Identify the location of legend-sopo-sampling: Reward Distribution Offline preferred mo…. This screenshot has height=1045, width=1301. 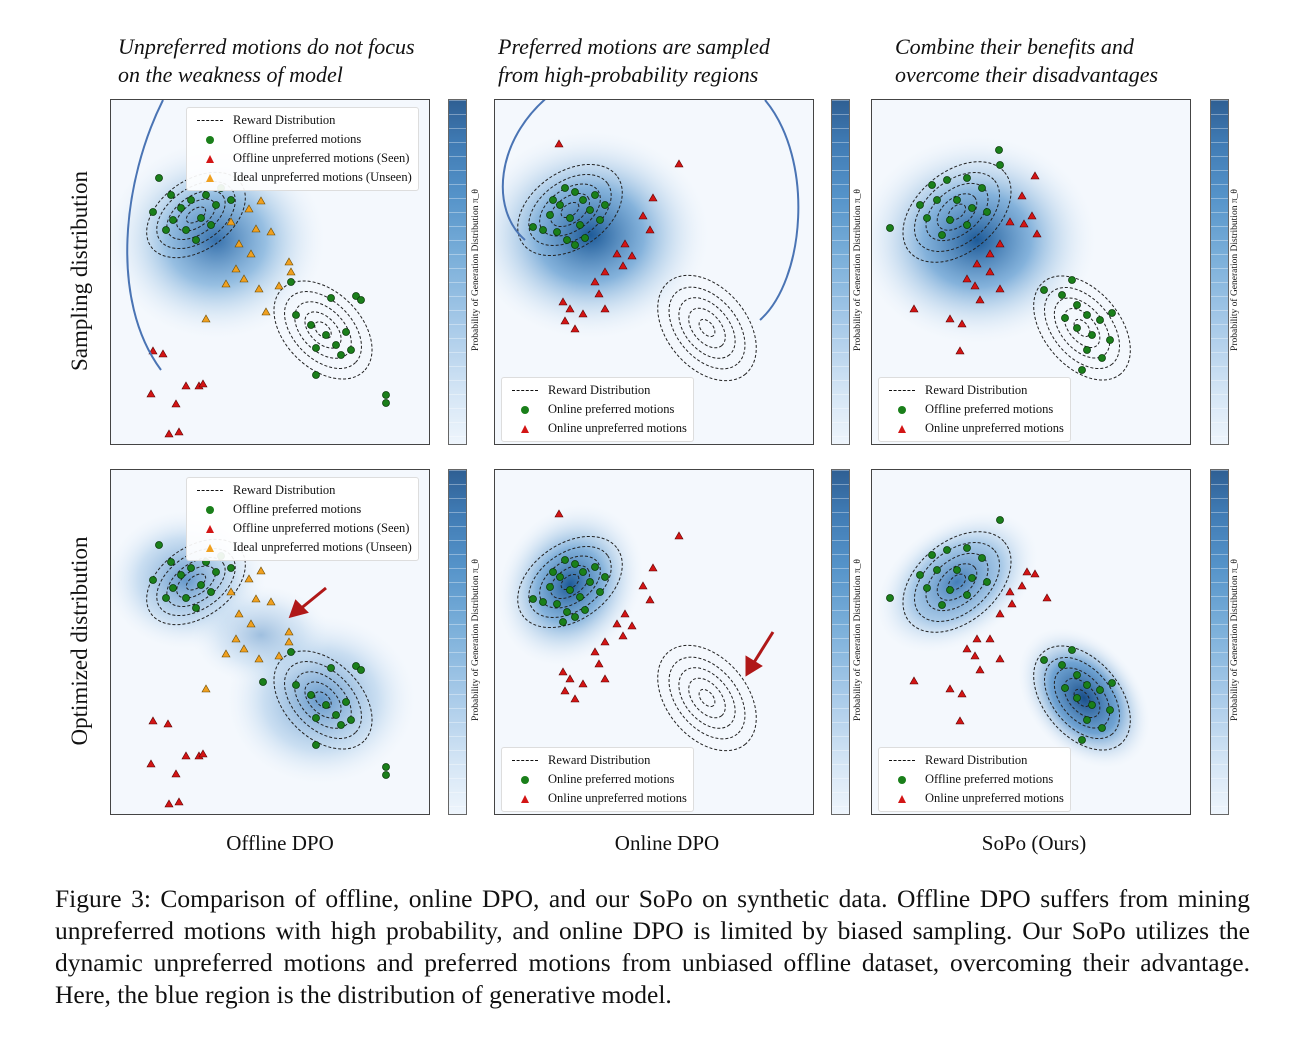
(974, 409).